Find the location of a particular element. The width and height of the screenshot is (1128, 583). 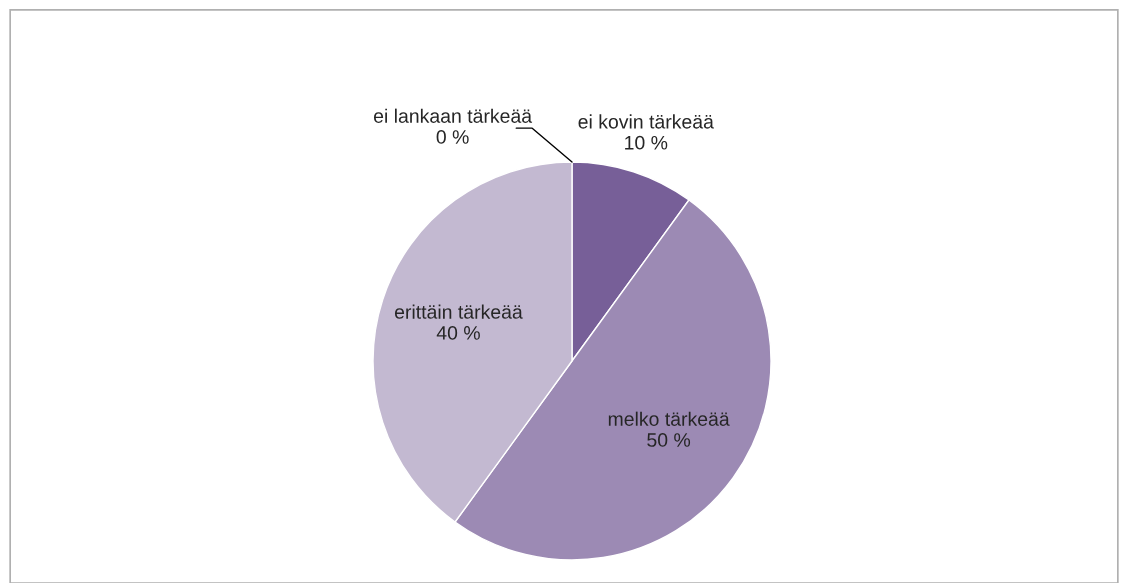

data-label: 50 % is located at coordinates (669, 440).